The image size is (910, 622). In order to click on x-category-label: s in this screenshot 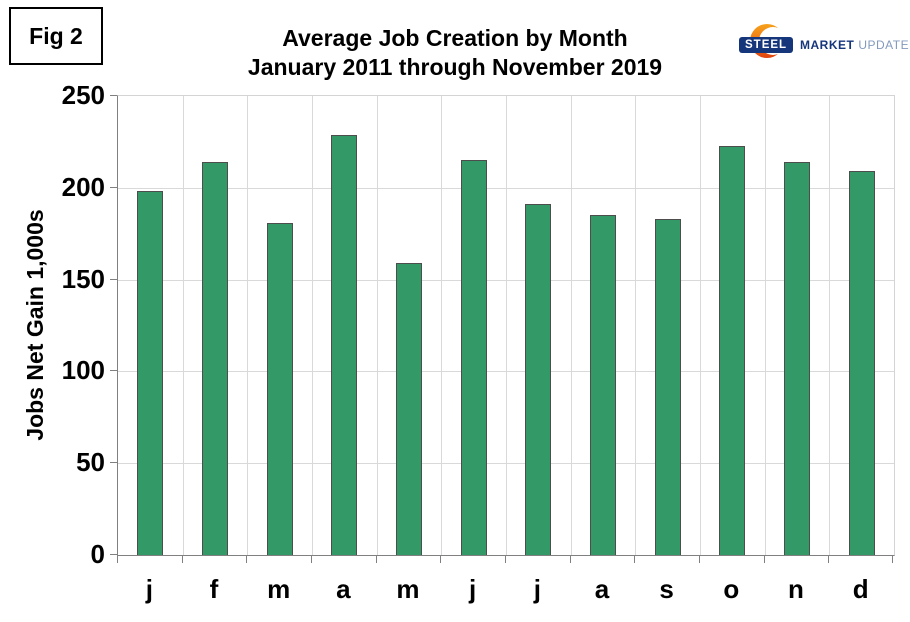, I will do `click(666, 589)`.